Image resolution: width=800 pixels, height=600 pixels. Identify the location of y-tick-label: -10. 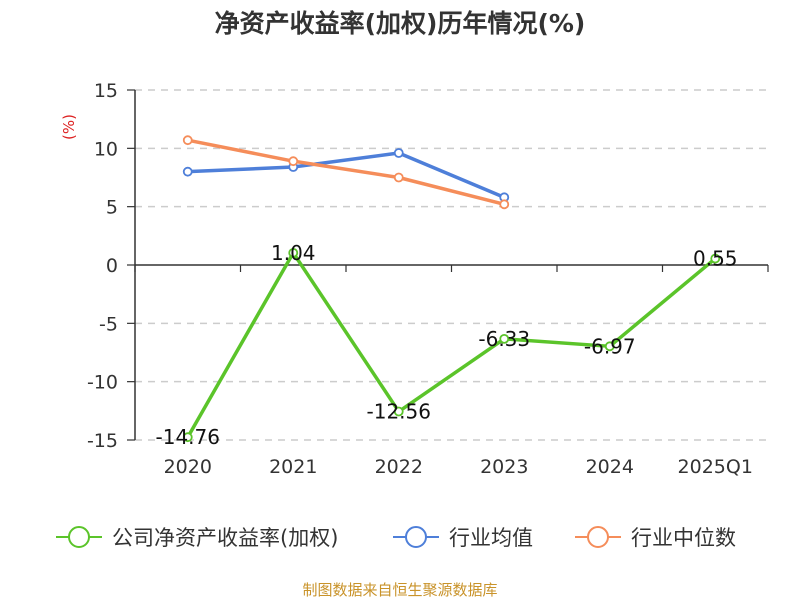
(102, 383).